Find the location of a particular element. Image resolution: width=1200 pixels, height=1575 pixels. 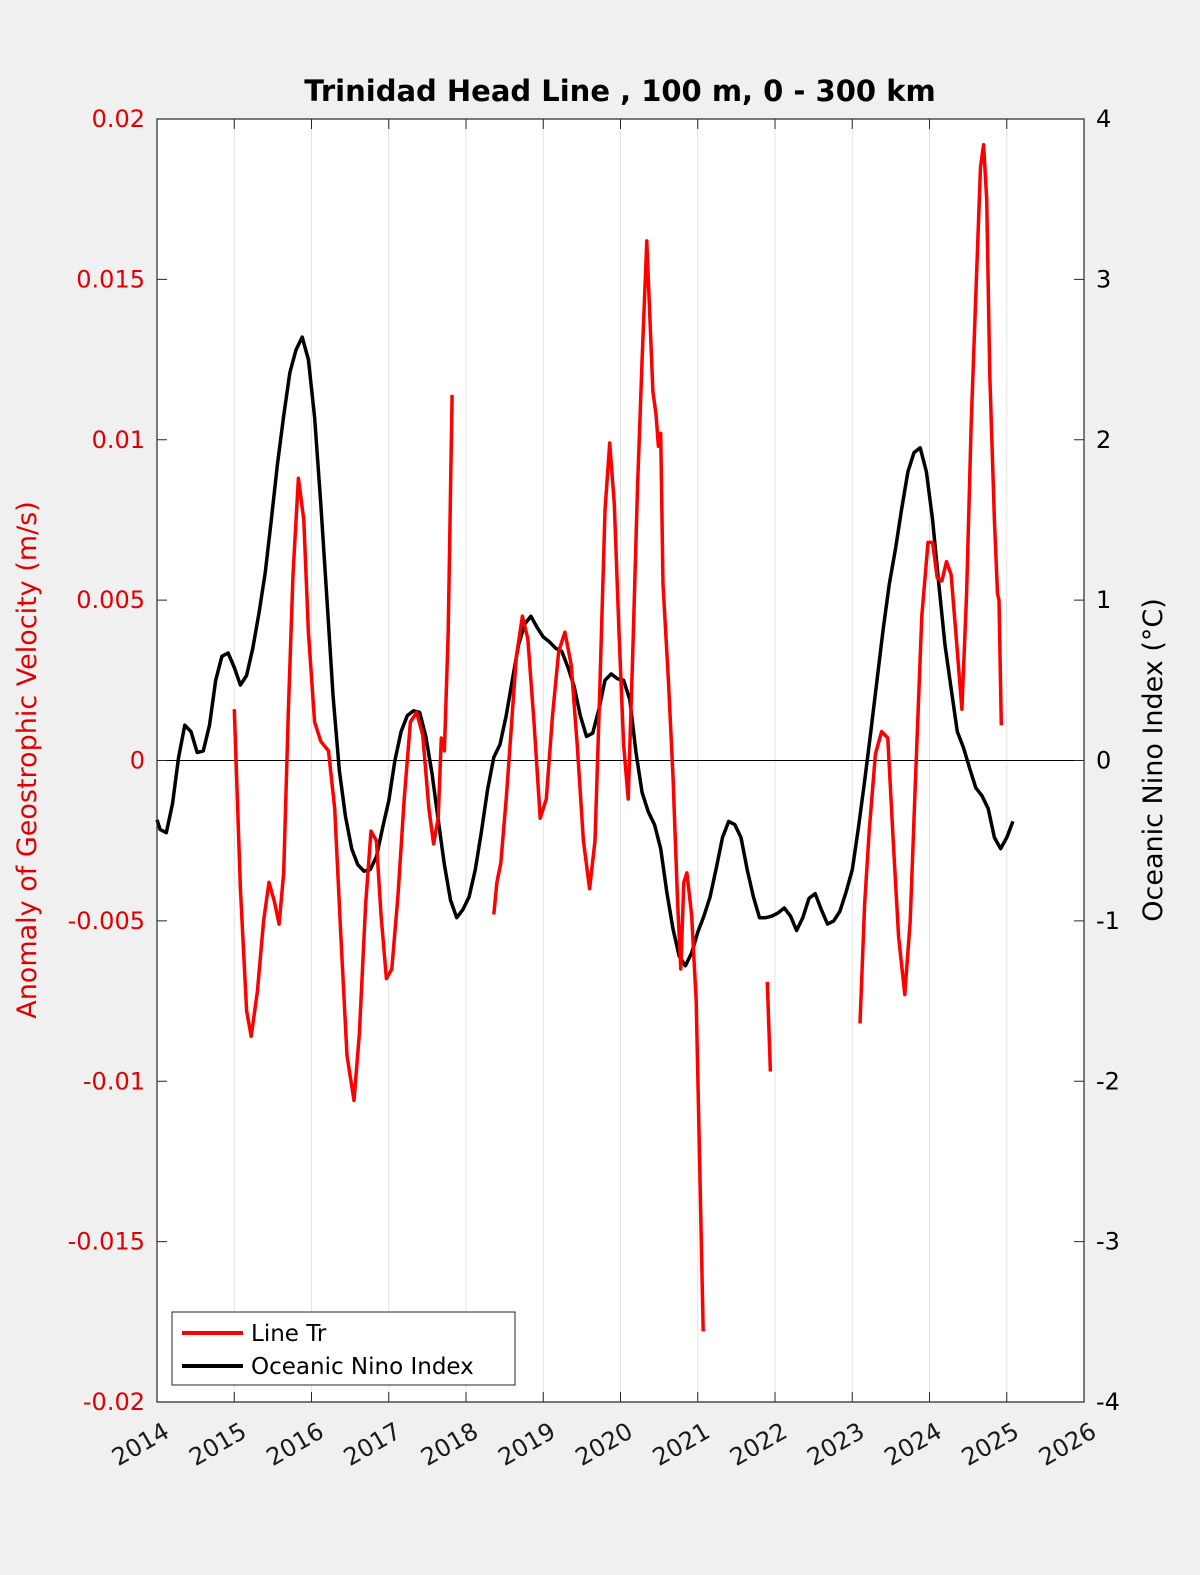

right-tick-label: -4 is located at coordinates (1108, 1402).